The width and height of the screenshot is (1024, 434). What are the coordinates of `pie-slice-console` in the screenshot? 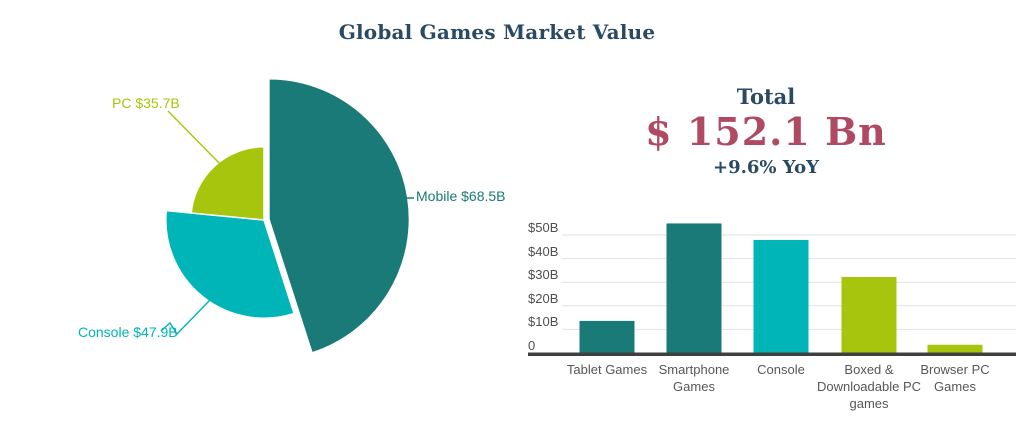 It's located at (230, 264).